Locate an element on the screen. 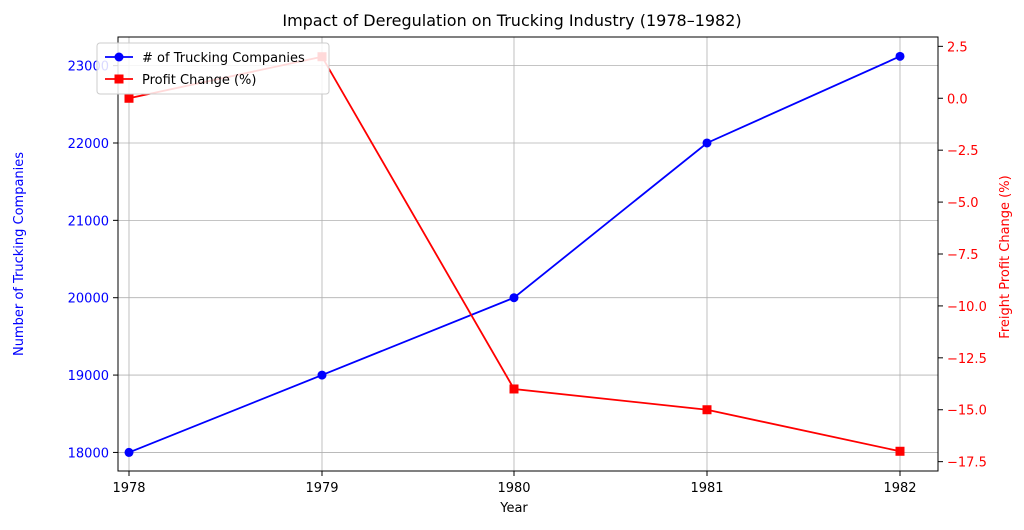 The image size is (1024, 530). left-tick-label: 19000 is located at coordinates (88, 376).